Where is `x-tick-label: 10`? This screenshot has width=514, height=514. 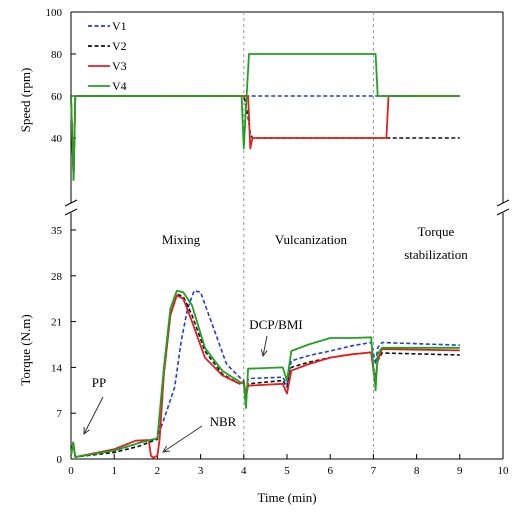 x-tick-label: 10 is located at coordinates (504, 471).